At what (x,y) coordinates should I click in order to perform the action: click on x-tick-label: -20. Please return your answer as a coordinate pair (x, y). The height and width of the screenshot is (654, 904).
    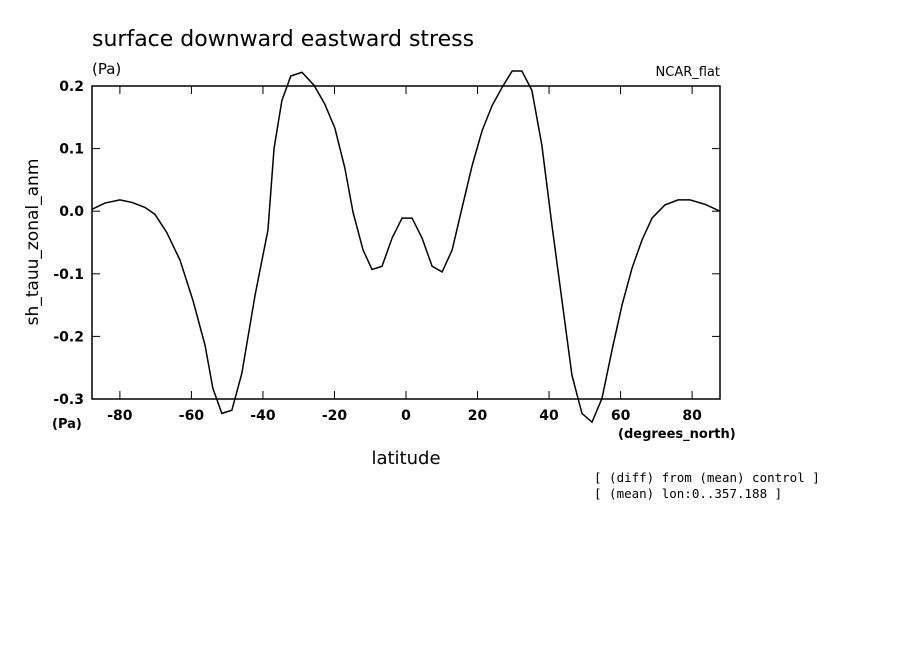
    Looking at the image, I should click on (335, 416).